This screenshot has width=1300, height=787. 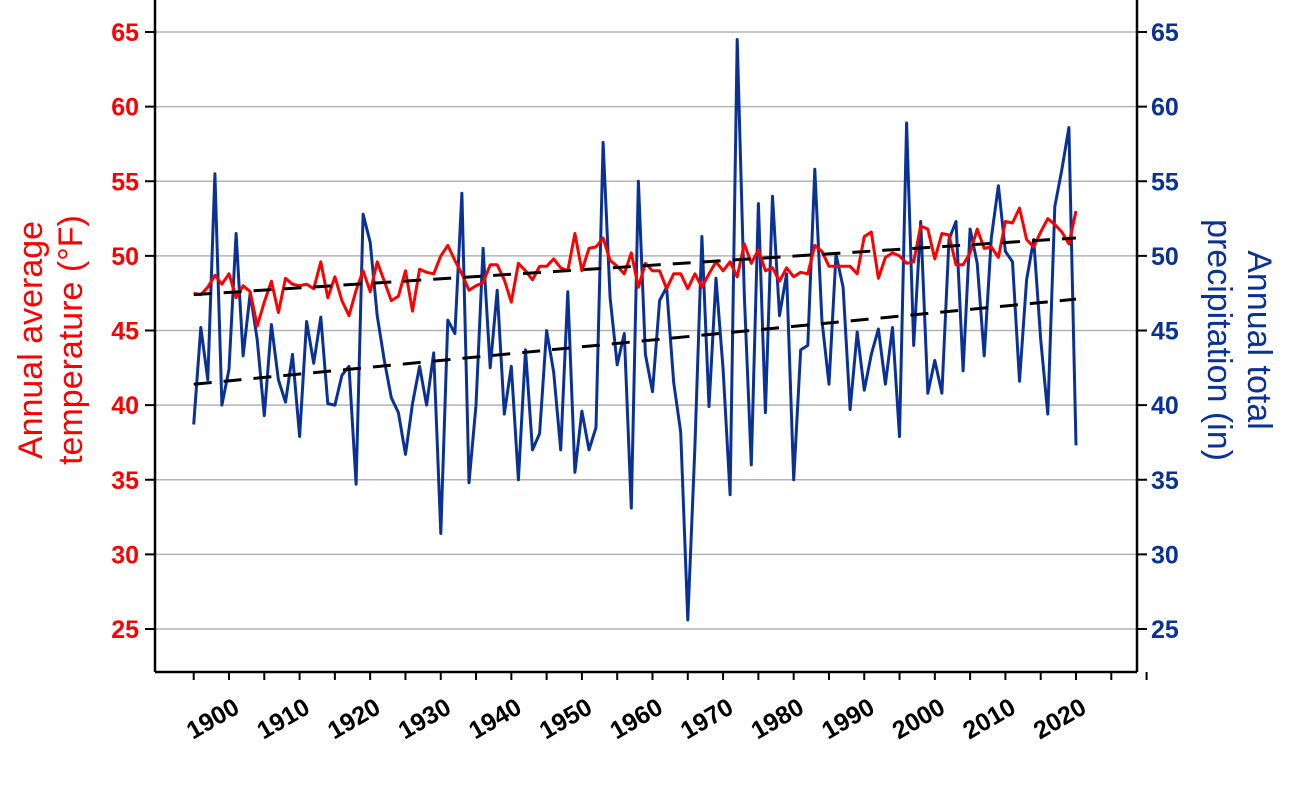 What do you see at coordinates (1219, 340) in the screenshot?
I see `right-axis-title-line2: precipitation (in)` at bounding box center [1219, 340].